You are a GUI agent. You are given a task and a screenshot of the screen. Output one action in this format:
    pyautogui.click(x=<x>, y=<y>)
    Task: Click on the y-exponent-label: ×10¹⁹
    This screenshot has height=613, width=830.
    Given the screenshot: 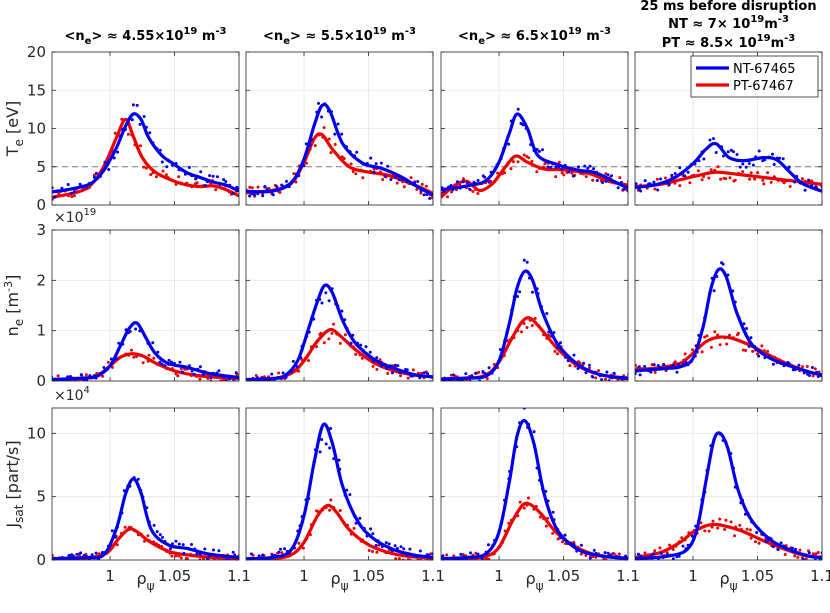 What is the action you would take?
    pyautogui.click(x=75, y=216)
    